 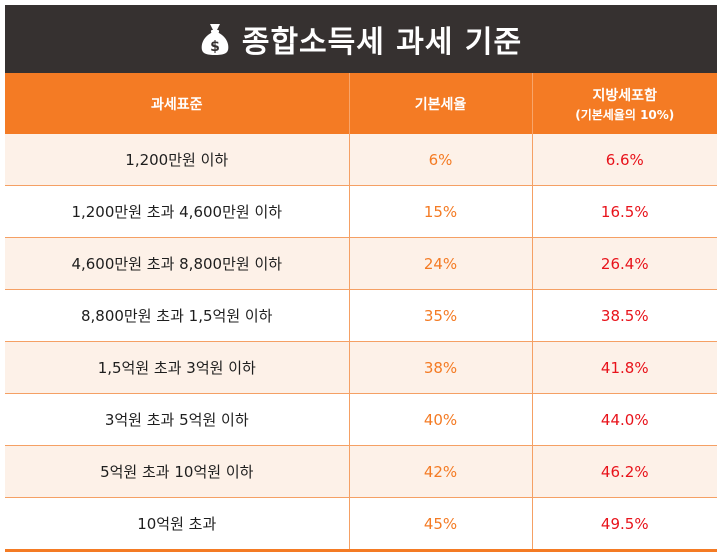 What do you see at coordinates (624, 160) in the screenshot?
I see `local-rate-cell: 6.6%` at bounding box center [624, 160].